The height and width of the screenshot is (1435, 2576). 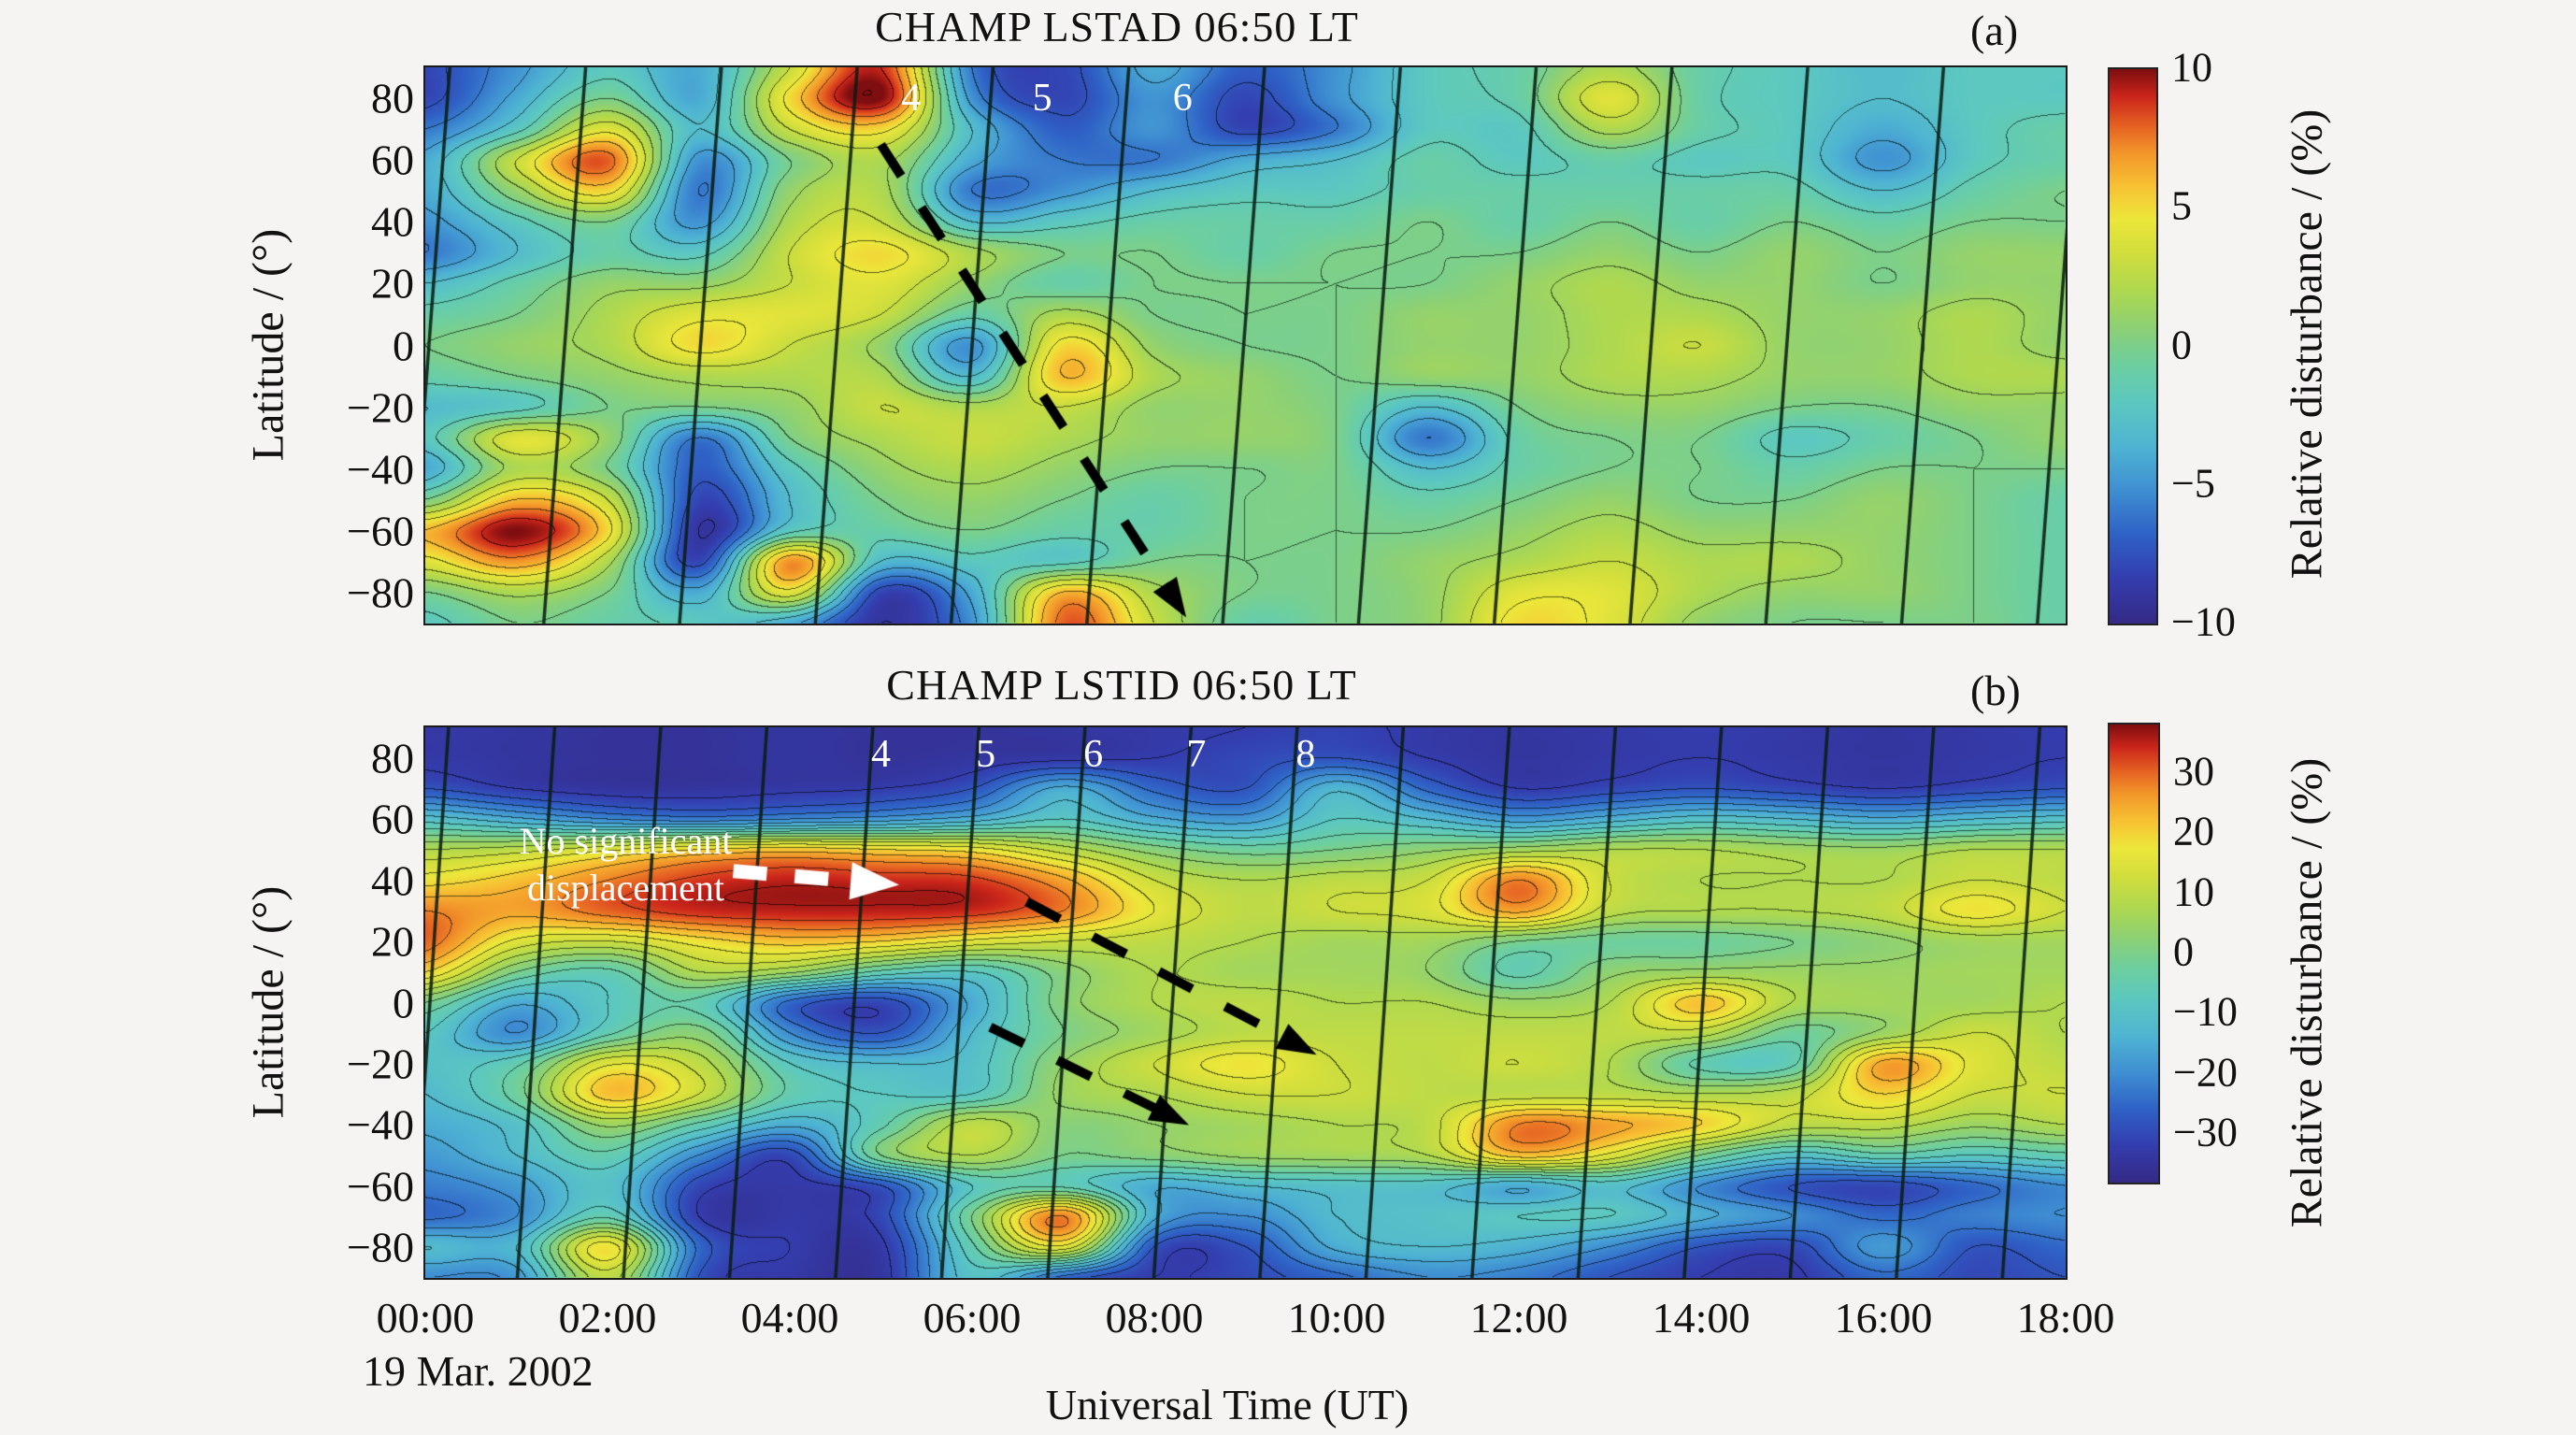 What do you see at coordinates (1227, 1405) in the screenshot?
I see `x-axis-label: Universal Time (UT)` at bounding box center [1227, 1405].